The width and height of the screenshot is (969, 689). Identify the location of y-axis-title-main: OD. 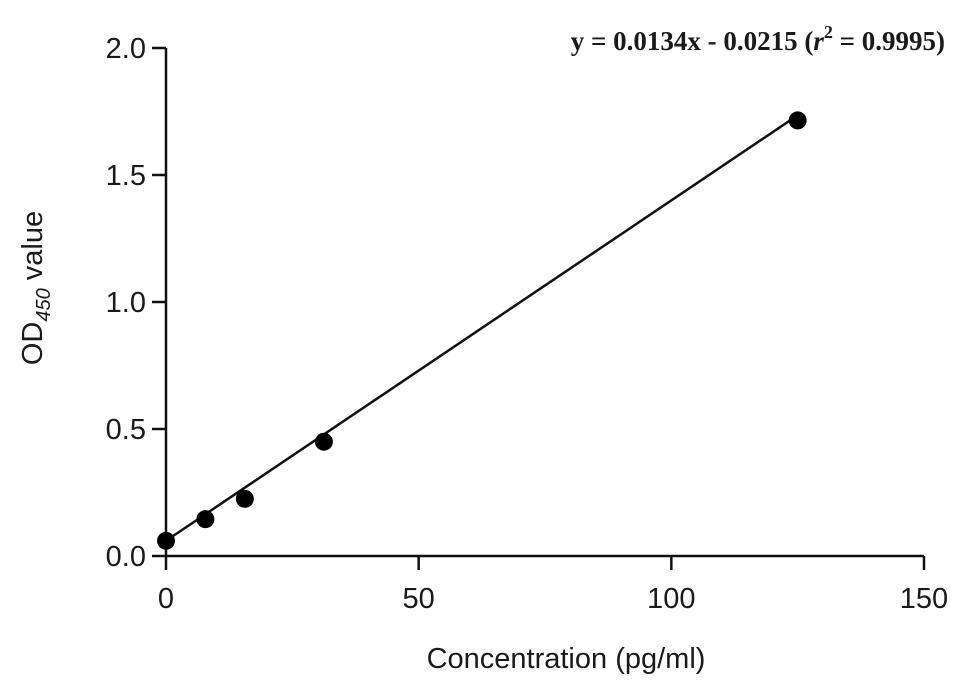
(33, 344).